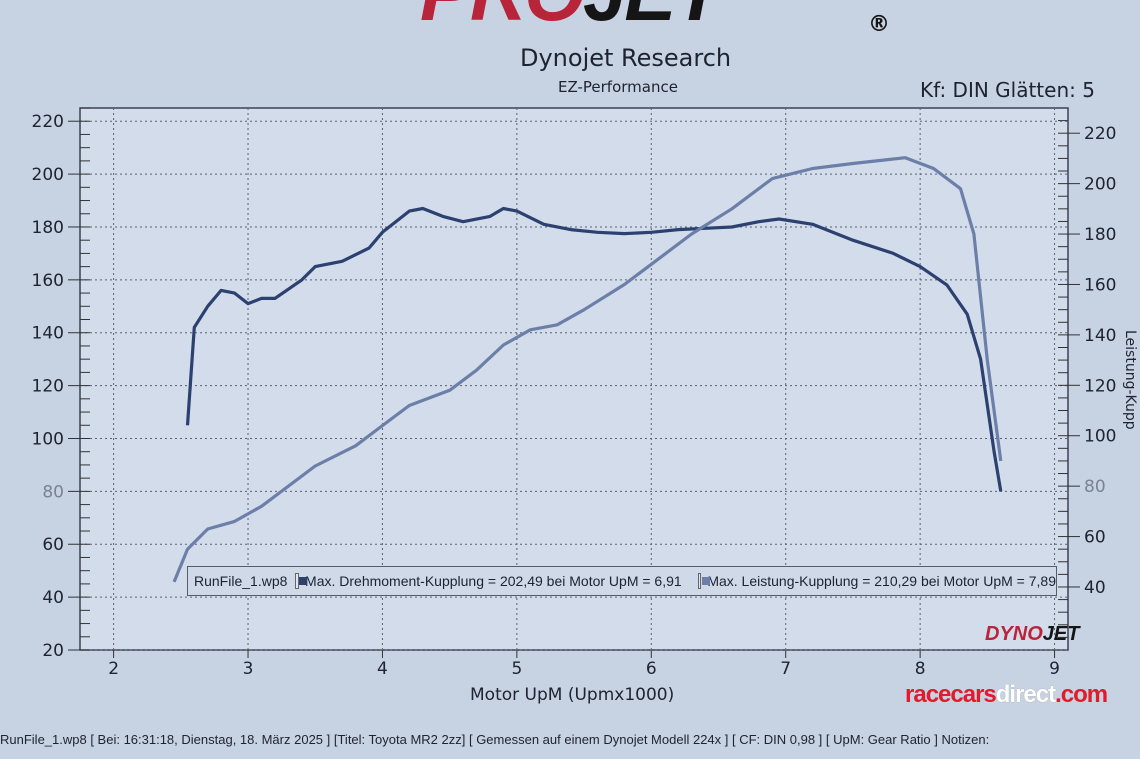  What do you see at coordinates (1007, 90) in the screenshot?
I see `correction-info: Kf: DIN Glätten: 5` at bounding box center [1007, 90].